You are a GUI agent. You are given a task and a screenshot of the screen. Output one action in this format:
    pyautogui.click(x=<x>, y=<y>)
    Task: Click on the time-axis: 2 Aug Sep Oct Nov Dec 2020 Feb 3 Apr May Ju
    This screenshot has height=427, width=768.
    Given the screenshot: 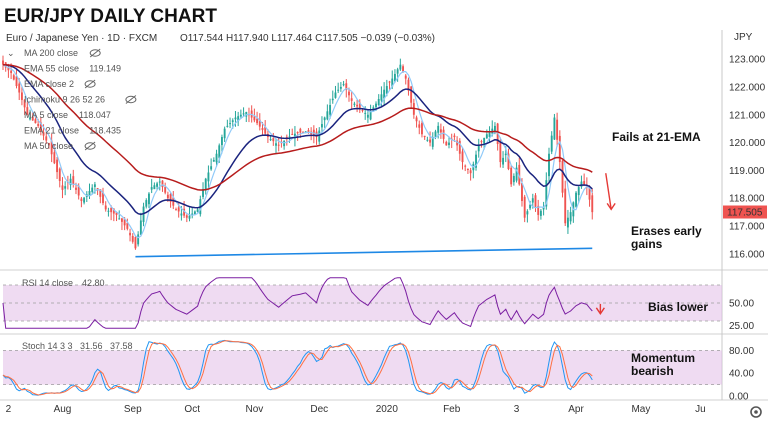 What is the action you would take?
    pyautogui.click(x=356, y=409)
    